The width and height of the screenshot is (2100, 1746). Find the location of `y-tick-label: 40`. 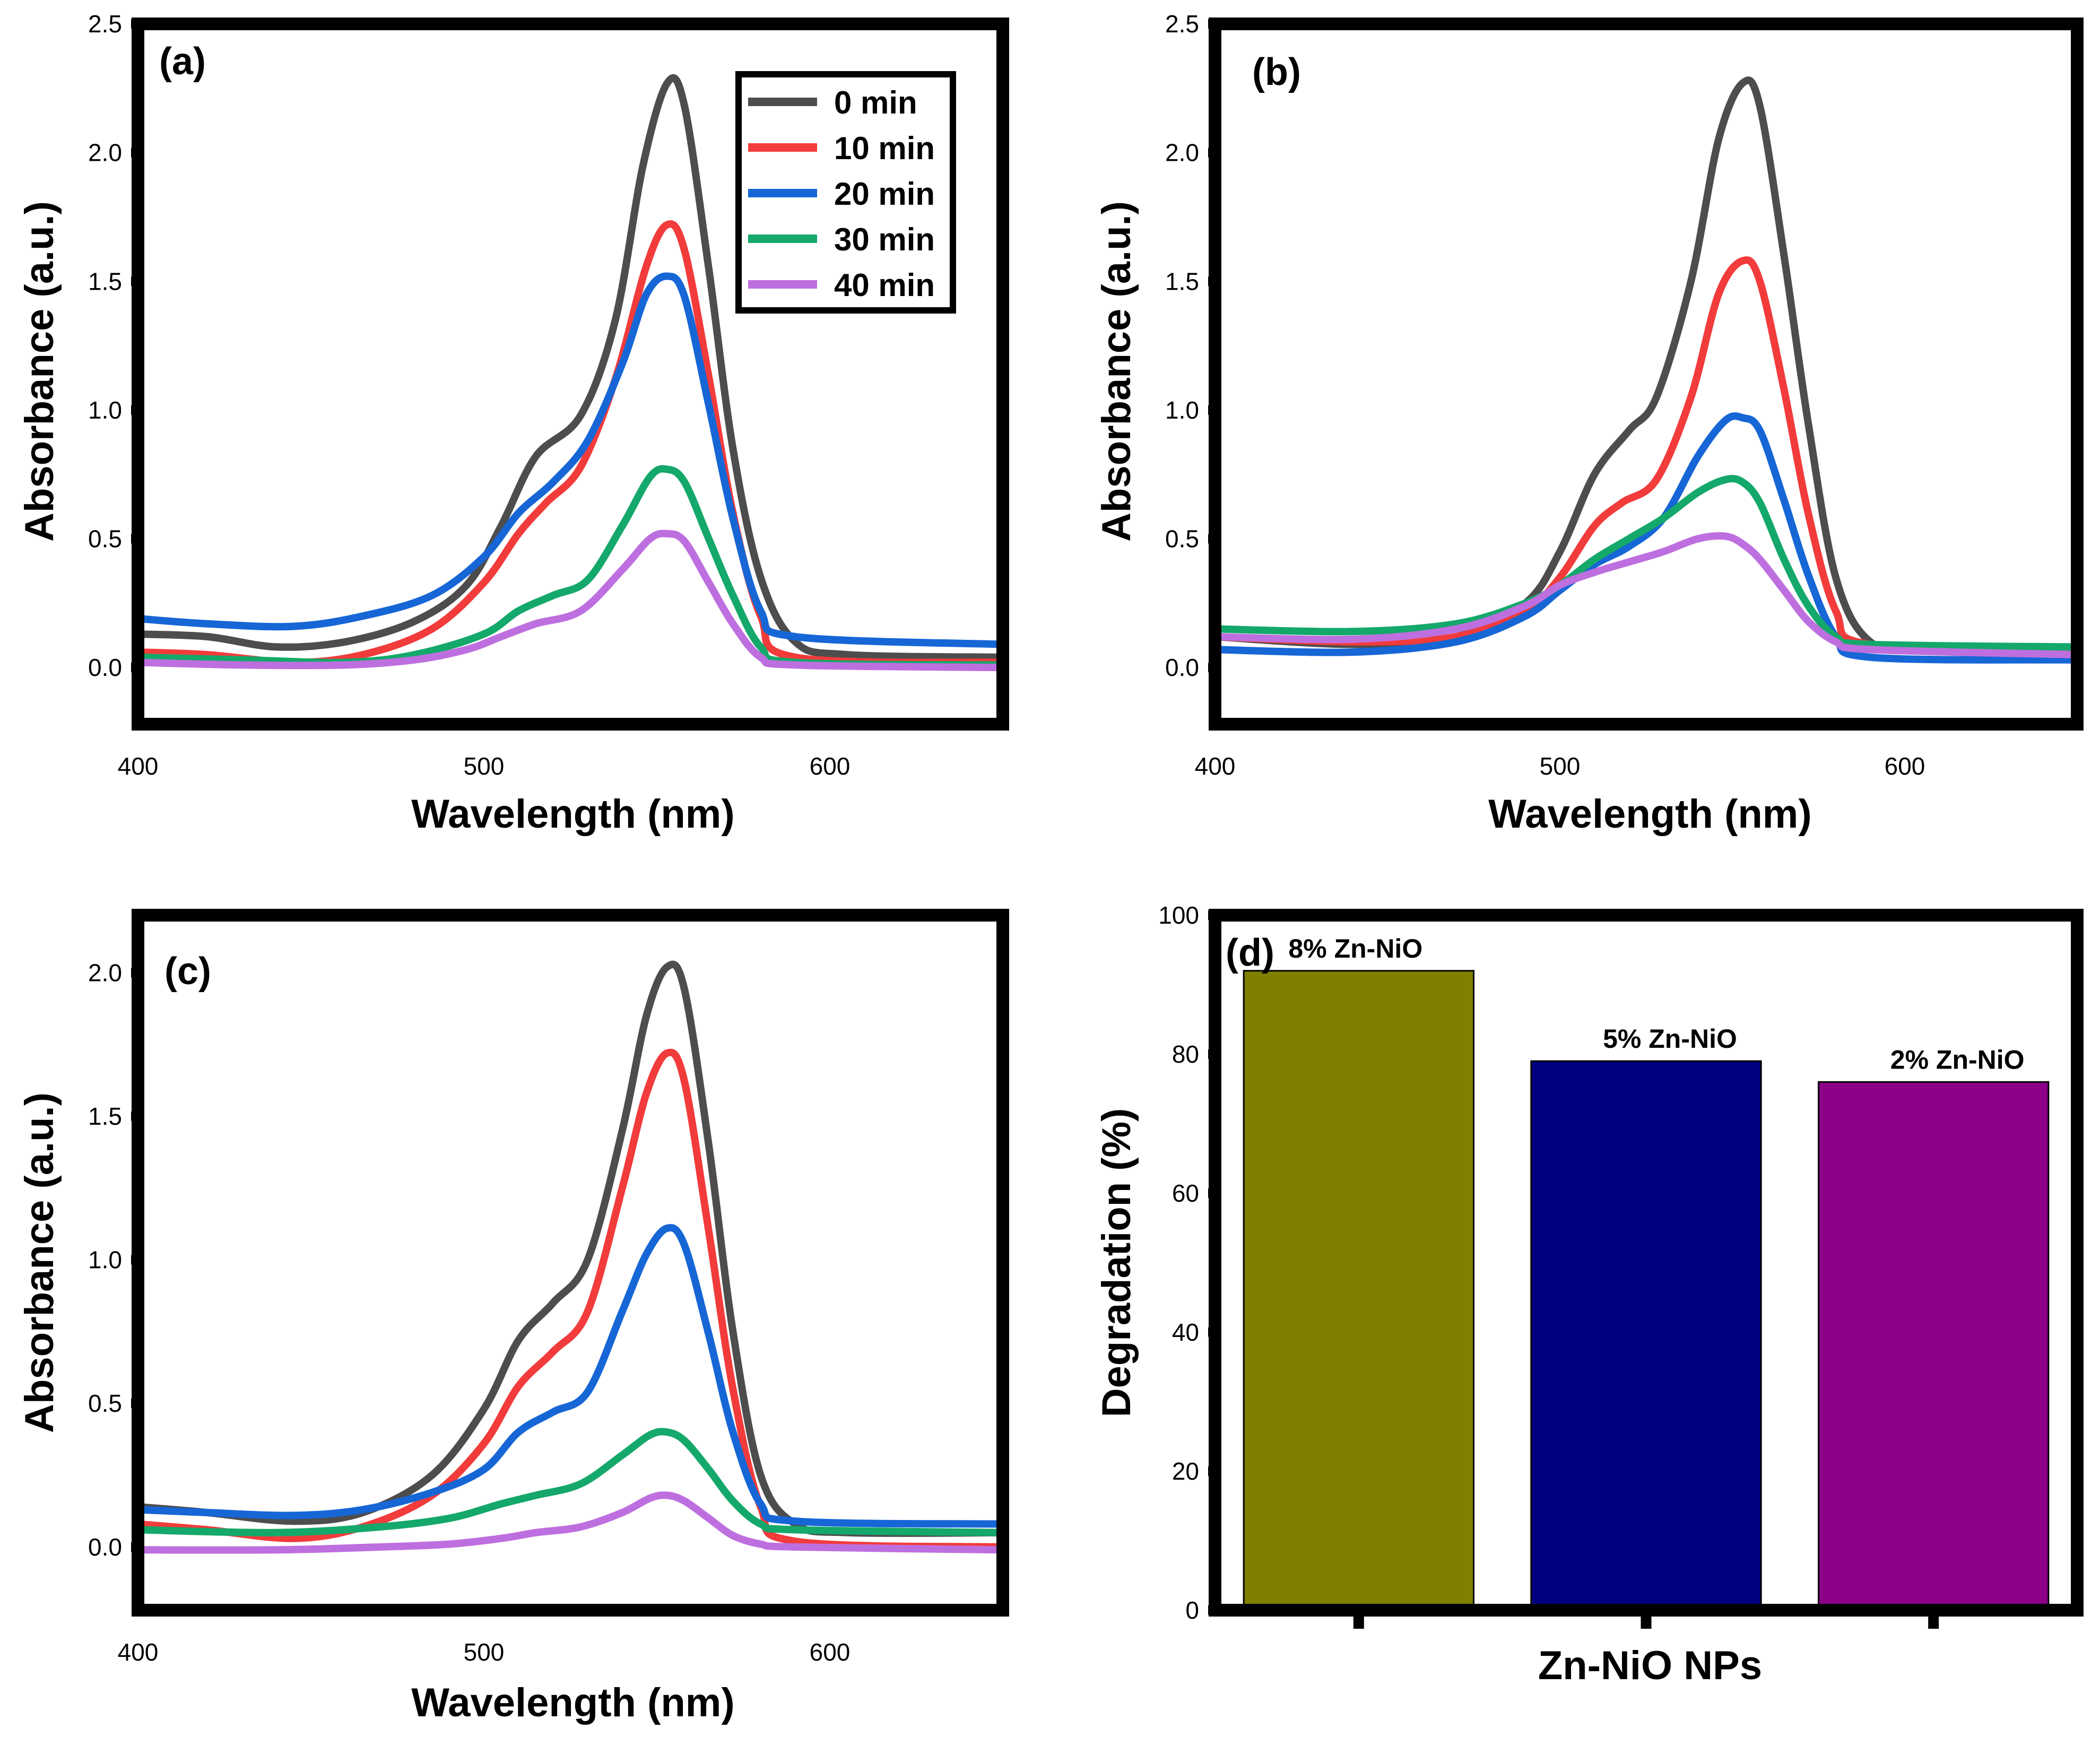

y-tick-label: 40 is located at coordinates (1185, 1332).